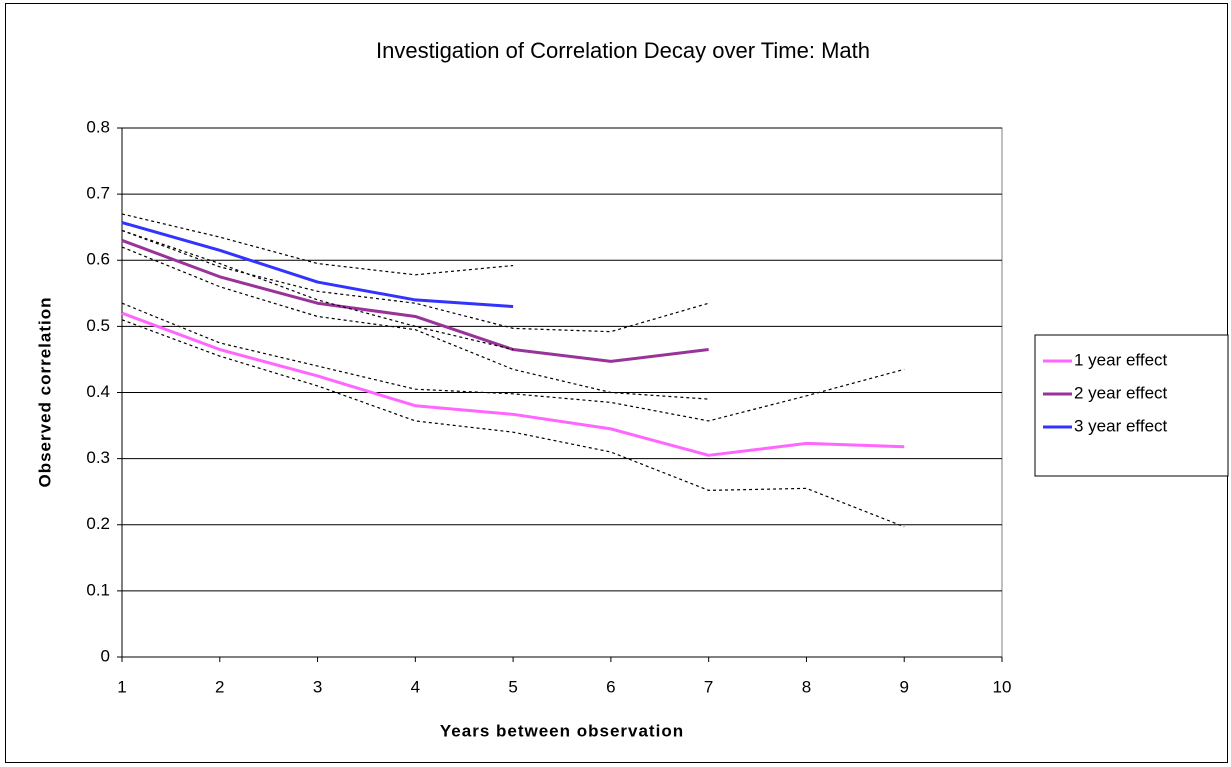  I want to click on y-tick-label: 0.7, so click(98, 193).